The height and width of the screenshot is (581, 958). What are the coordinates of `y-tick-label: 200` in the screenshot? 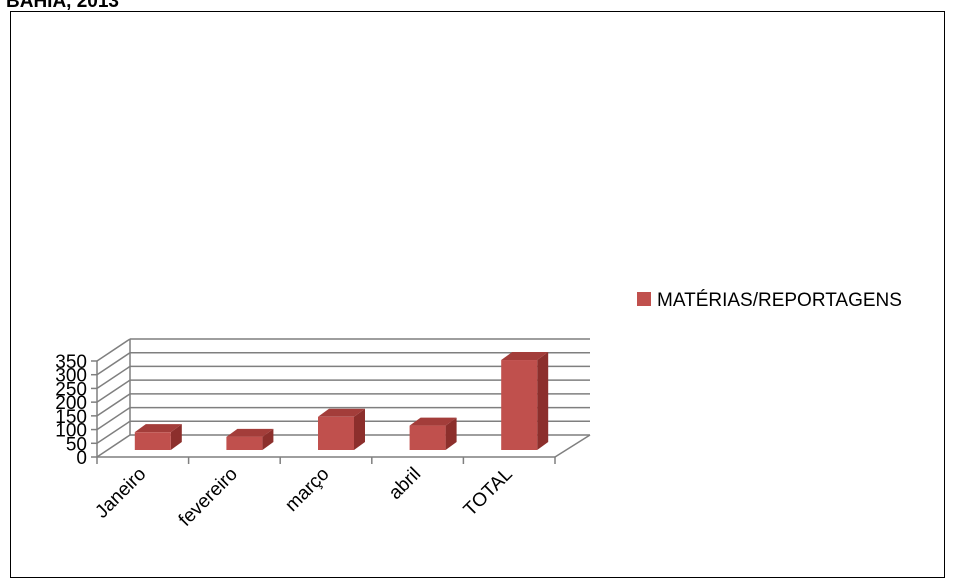 It's located at (71, 403).